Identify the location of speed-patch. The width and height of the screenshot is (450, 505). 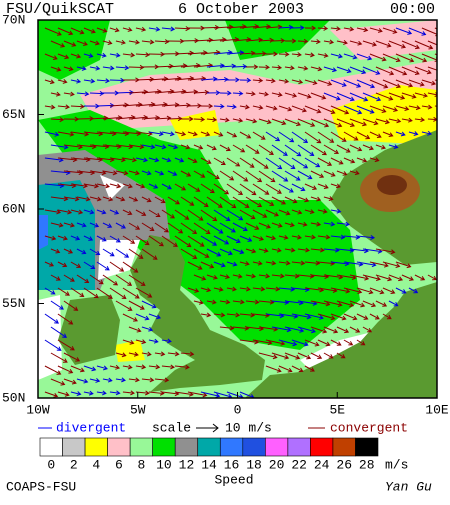
(74, 50).